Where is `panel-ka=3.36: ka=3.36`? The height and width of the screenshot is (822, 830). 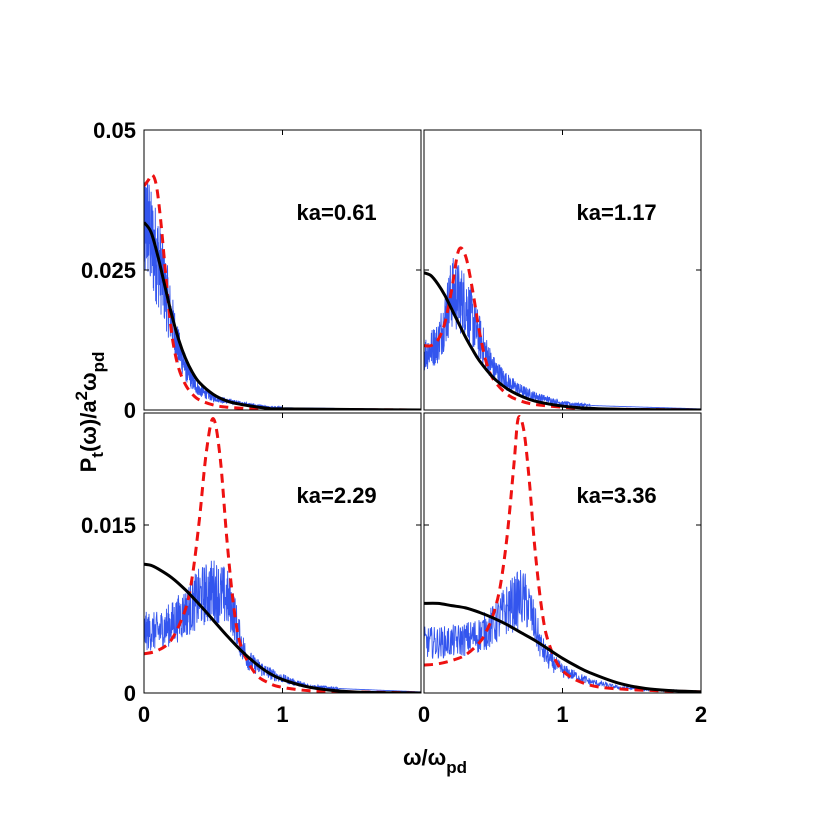
panel-ka=3.36: ka=3.36 is located at coordinates (562, 553).